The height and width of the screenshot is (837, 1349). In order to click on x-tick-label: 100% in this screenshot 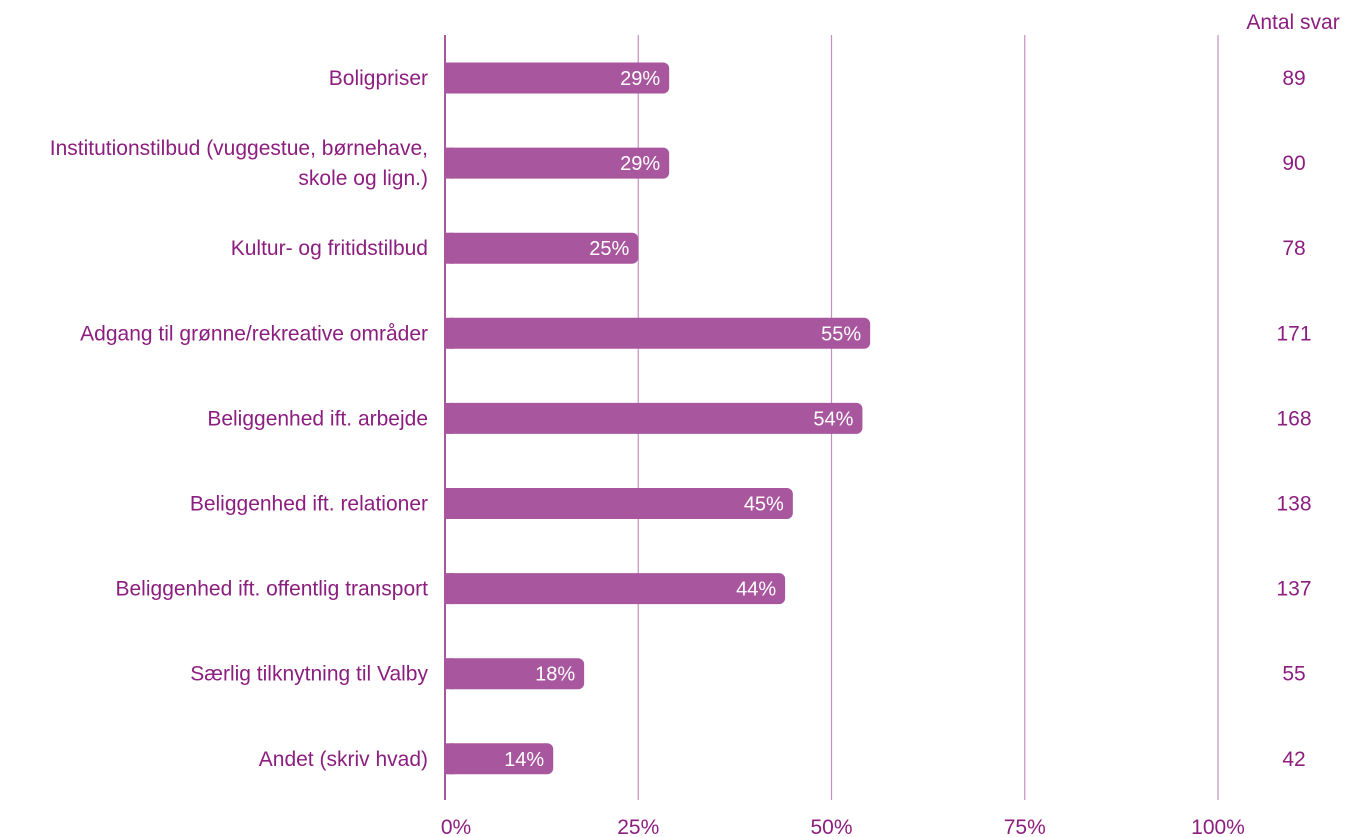, I will do `click(1218, 826)`.